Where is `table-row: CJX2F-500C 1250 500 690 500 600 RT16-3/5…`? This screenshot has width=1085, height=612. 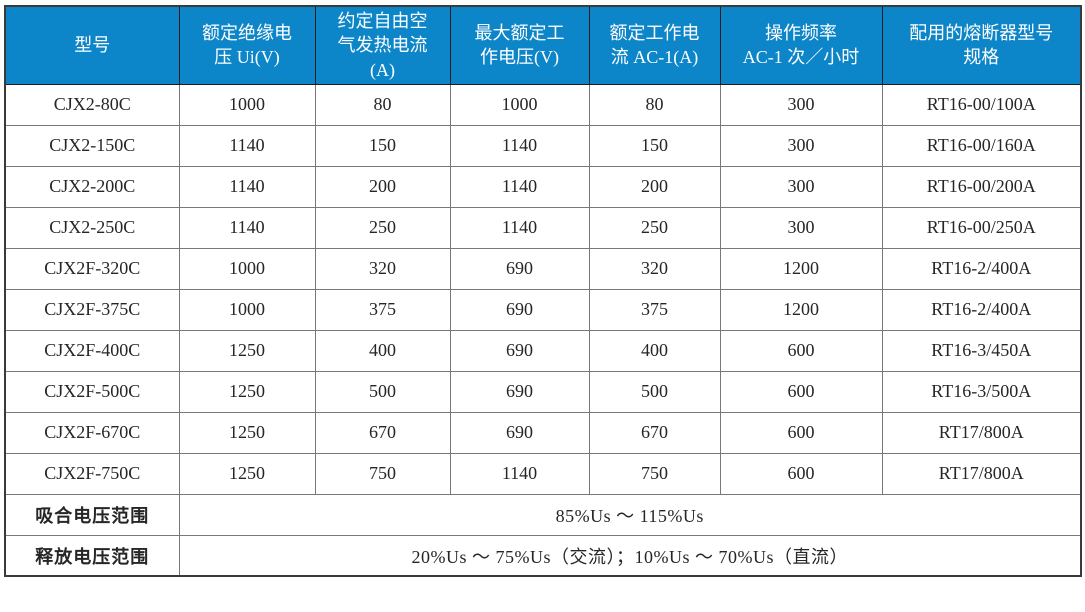
table-row: CJX2F-500C 1250 500 690 500 600 RT16-3/5… is located at coordinates (543, 391).